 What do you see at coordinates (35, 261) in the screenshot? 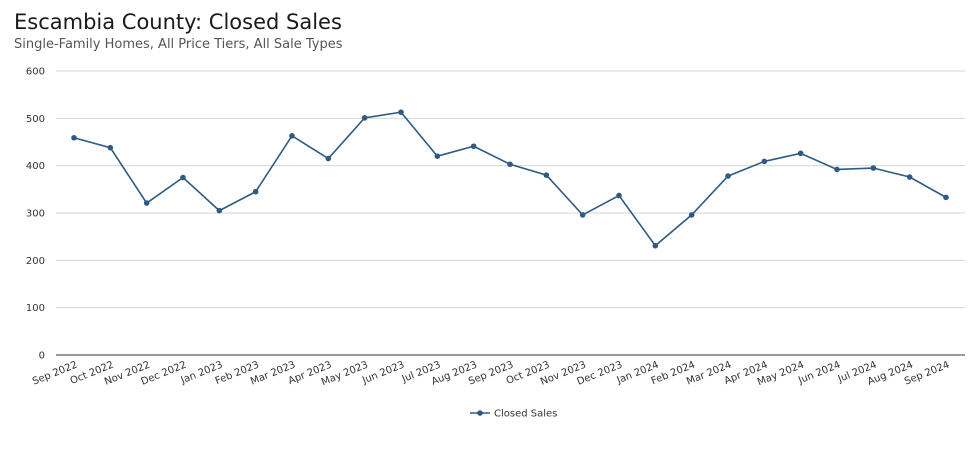
I see `y-tick-label: 200` at bounding box center [35, 261].